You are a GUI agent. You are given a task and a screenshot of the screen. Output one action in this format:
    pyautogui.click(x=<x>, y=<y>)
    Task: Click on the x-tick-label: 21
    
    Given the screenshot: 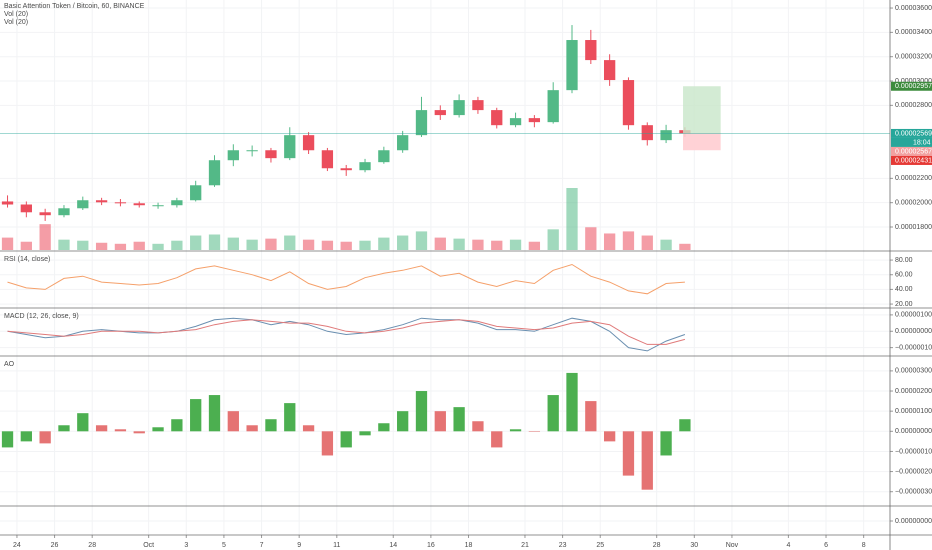 What is the action you would take?
    pyautogui.click(x=525, y=545)
    